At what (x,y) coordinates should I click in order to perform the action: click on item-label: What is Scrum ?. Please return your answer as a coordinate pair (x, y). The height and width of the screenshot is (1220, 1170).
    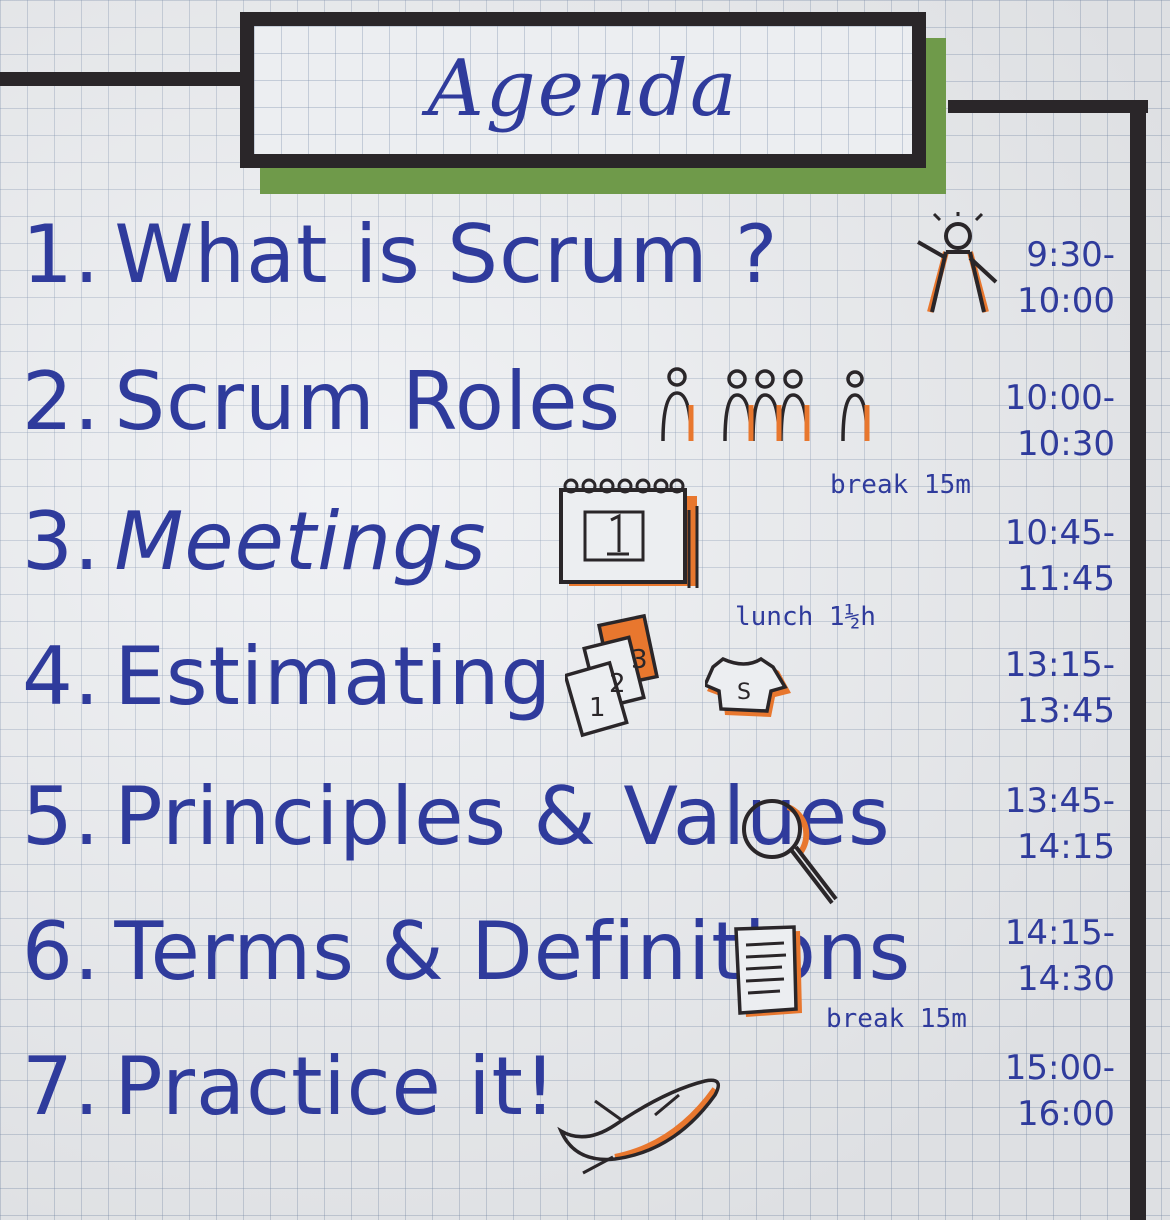
    Looking at the image, I should click on (446, 254).